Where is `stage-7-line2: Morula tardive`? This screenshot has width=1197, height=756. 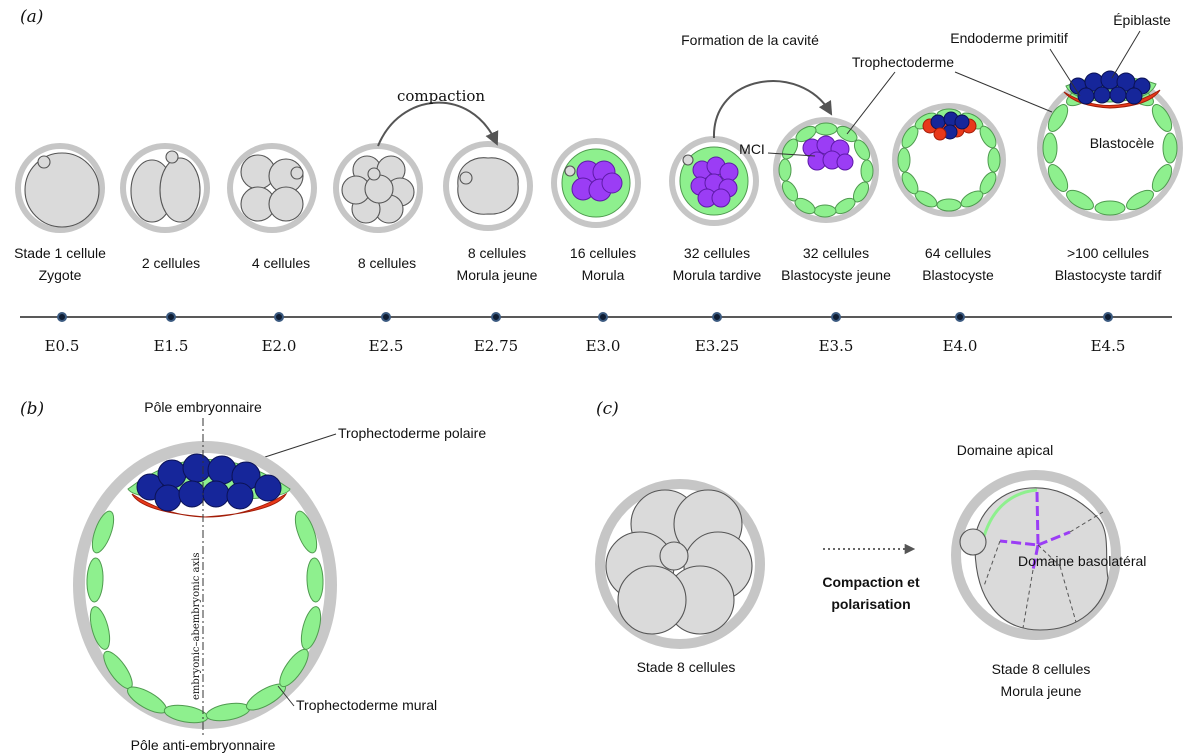 stage-7-line2: Morula tardive is located at coordinates (717, 275).